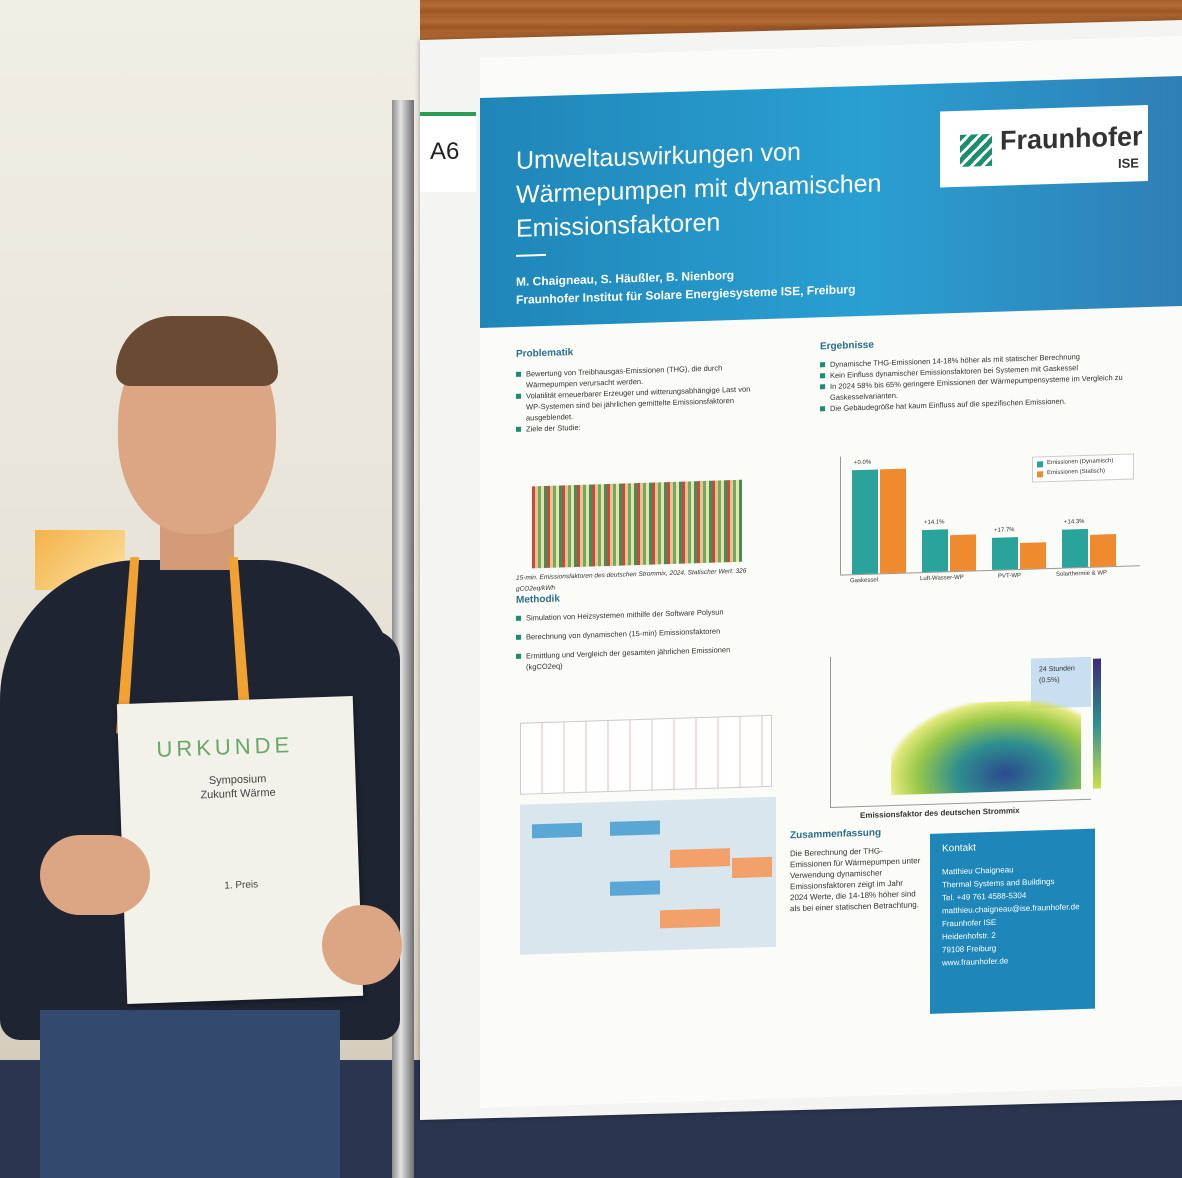 Image resolution: width=1182 pixels, height=1178 pixels. Describe the element at coordinates (1076, 472) in the screenshot. I see `legend-item: Emissionen (Statisch)` at that location.